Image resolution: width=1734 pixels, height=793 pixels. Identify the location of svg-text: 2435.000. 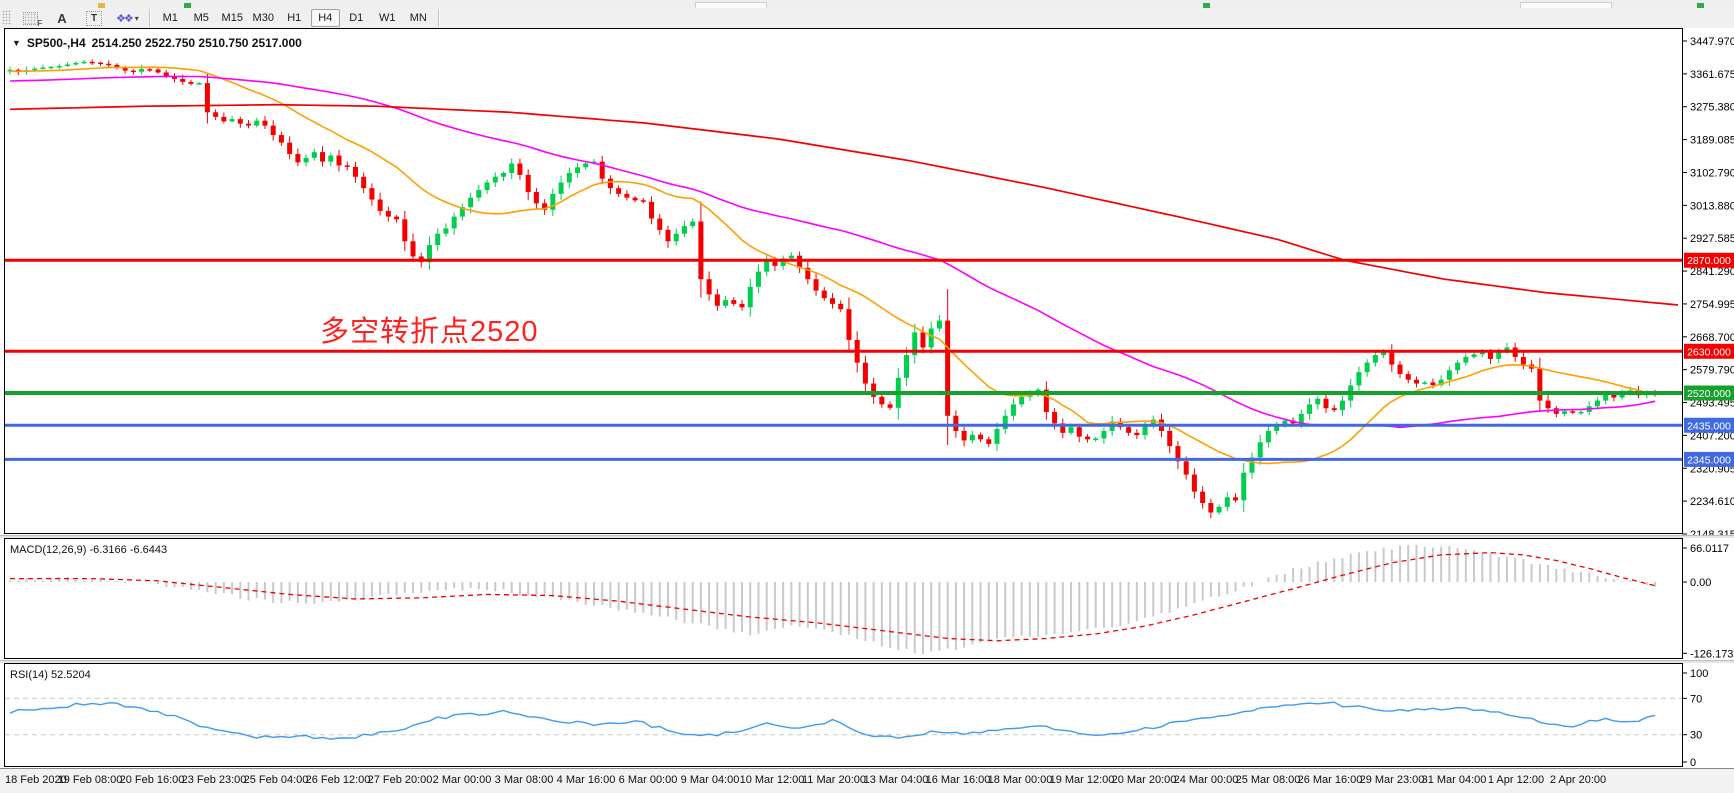
(1709, 426).